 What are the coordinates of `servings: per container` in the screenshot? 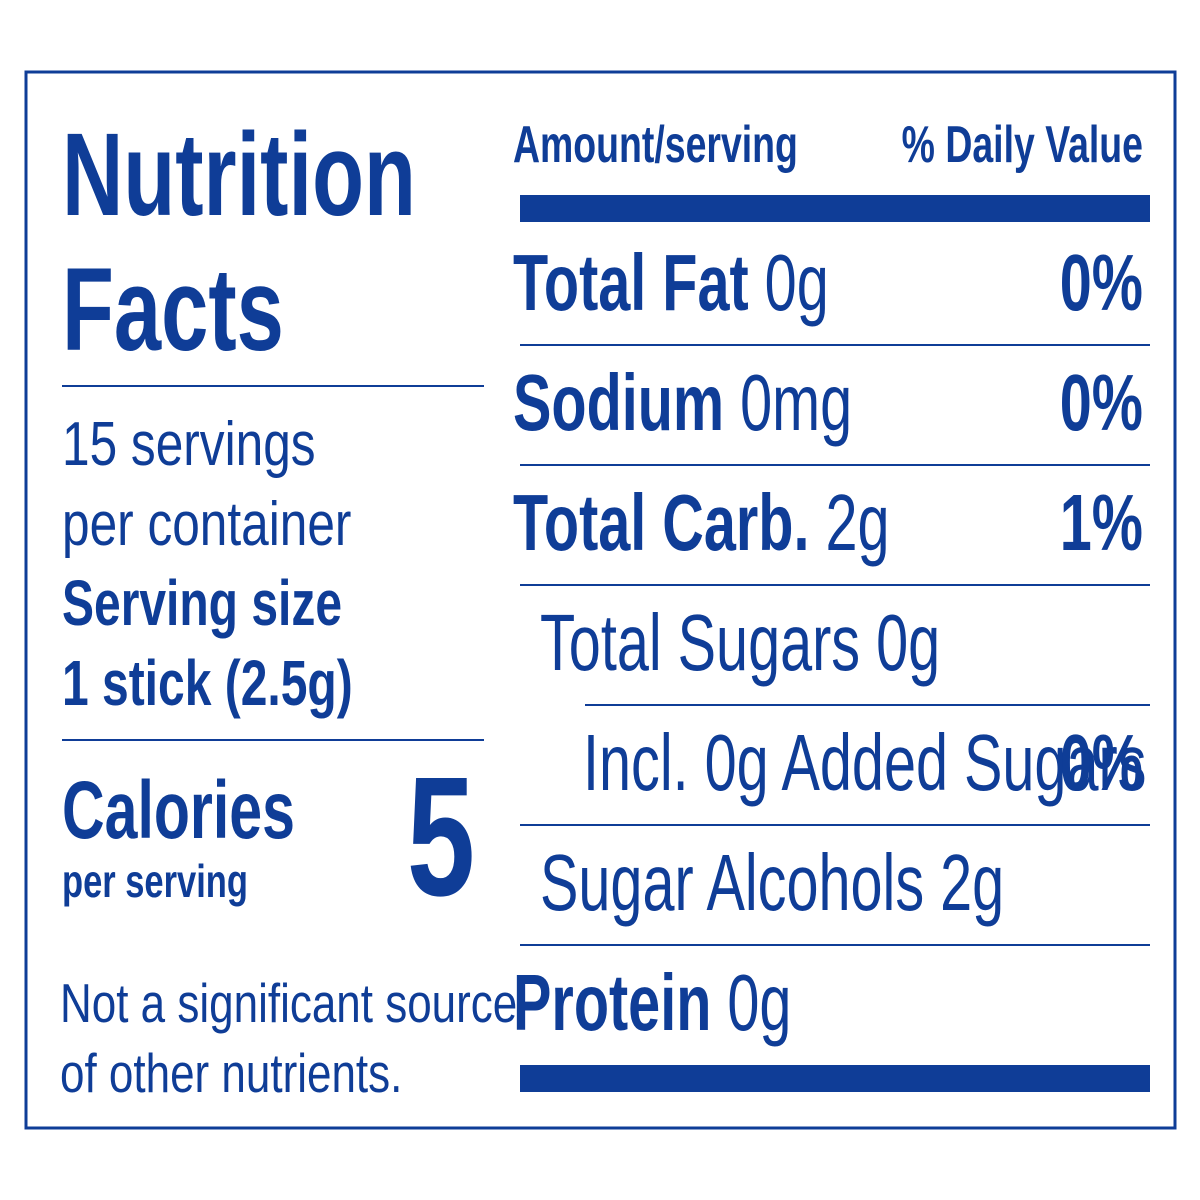 It's located at (206, 524).